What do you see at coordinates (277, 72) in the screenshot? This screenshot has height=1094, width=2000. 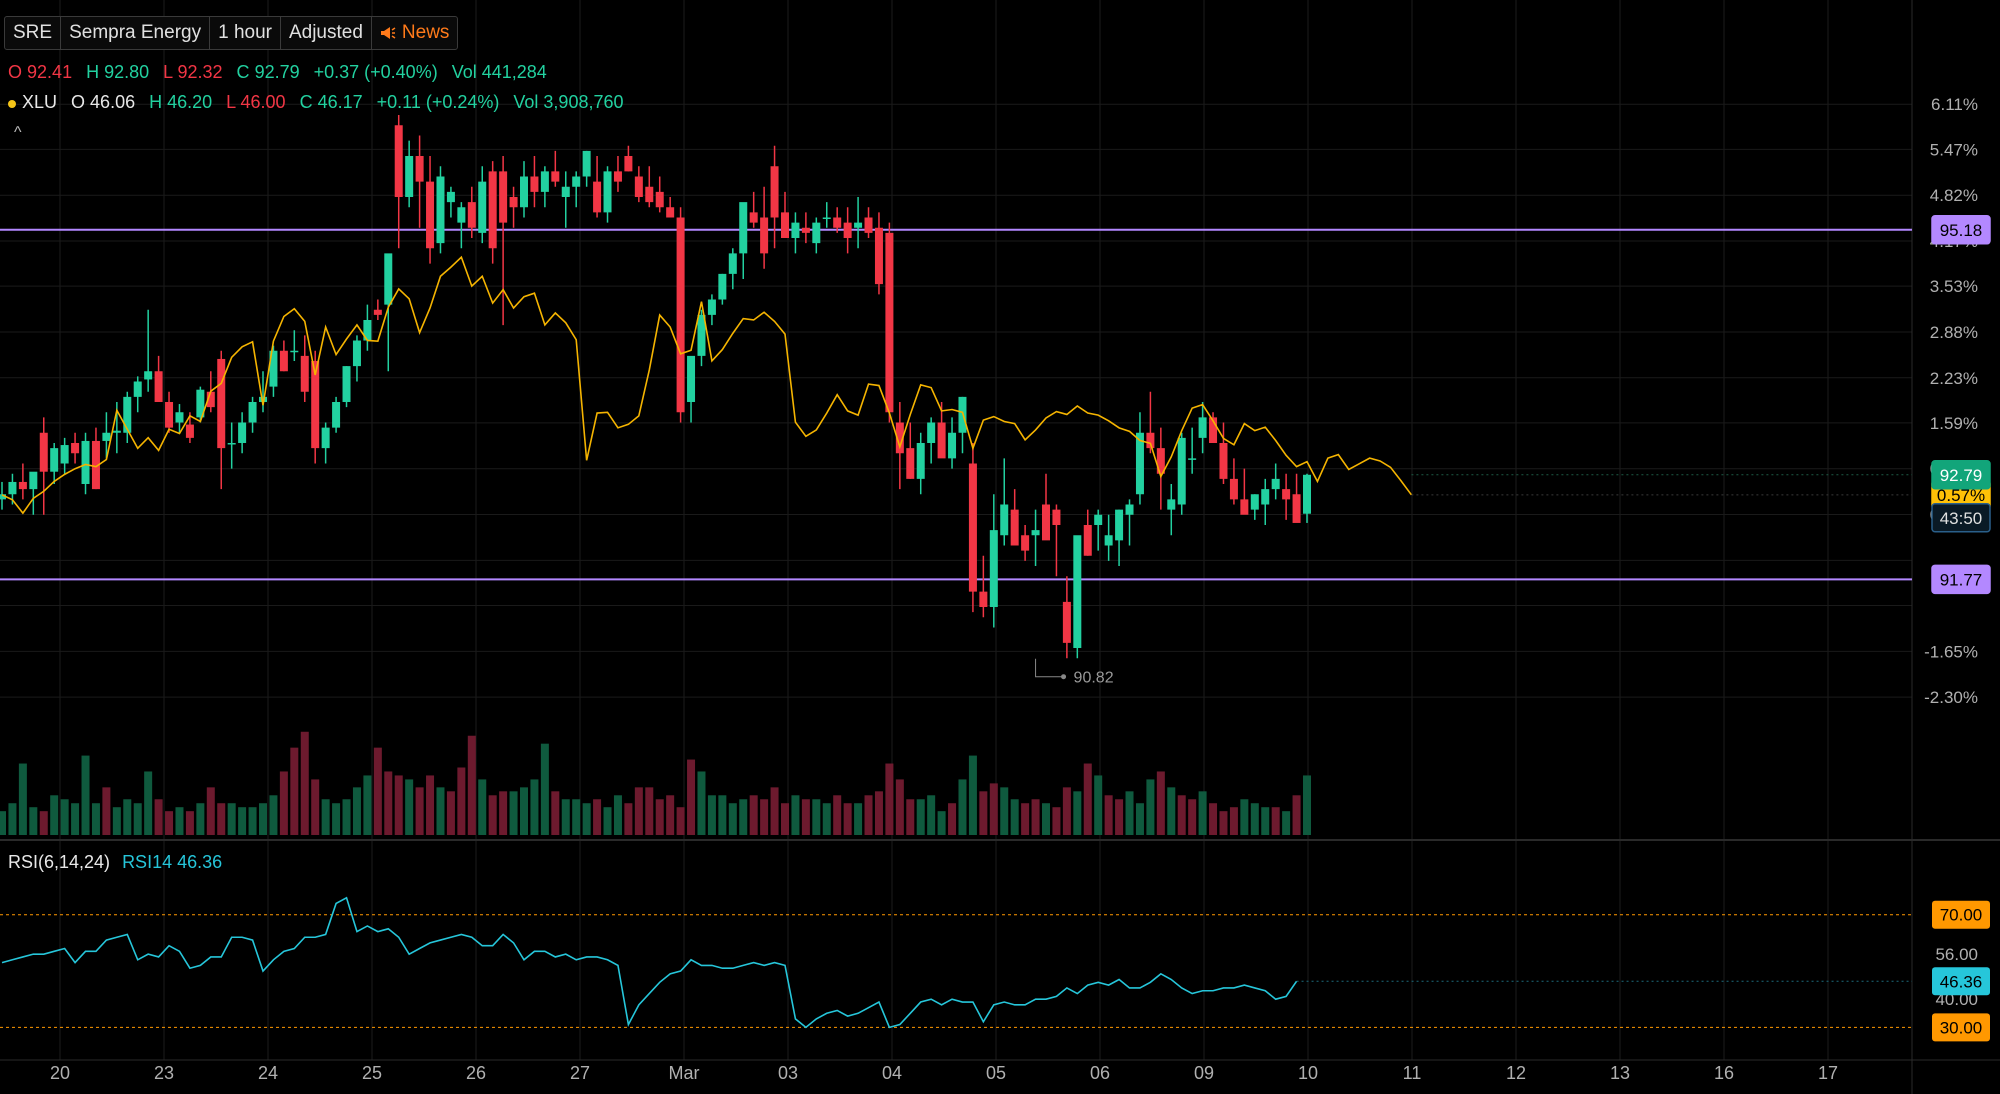 I see `close-value: 92.79` at bounding box center [277, 72].